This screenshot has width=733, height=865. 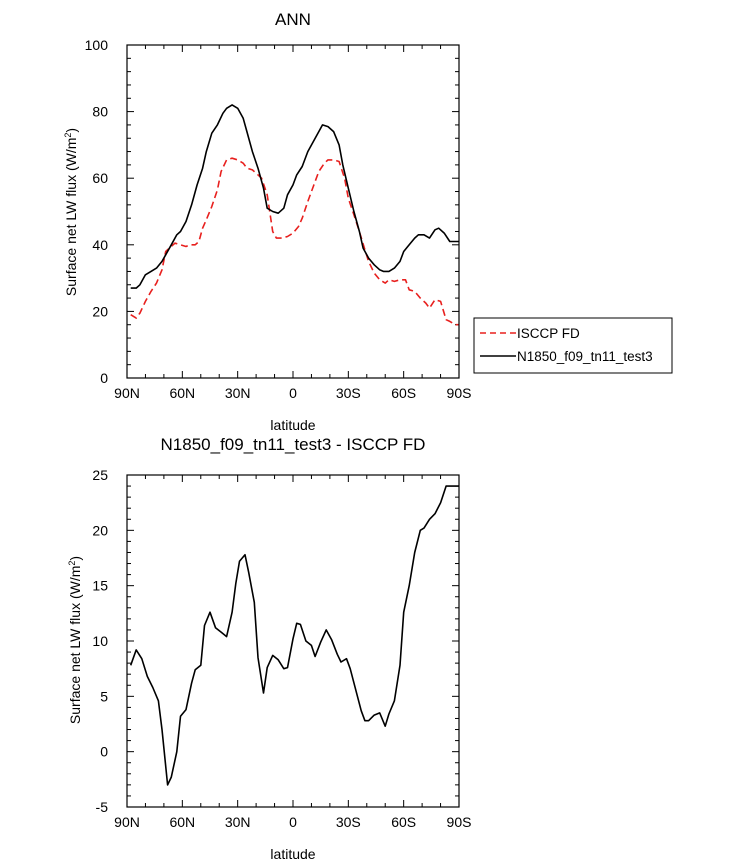 I want to click on top-series-line-n1850-f09-tn11-test3, so click(x=294, y=196).